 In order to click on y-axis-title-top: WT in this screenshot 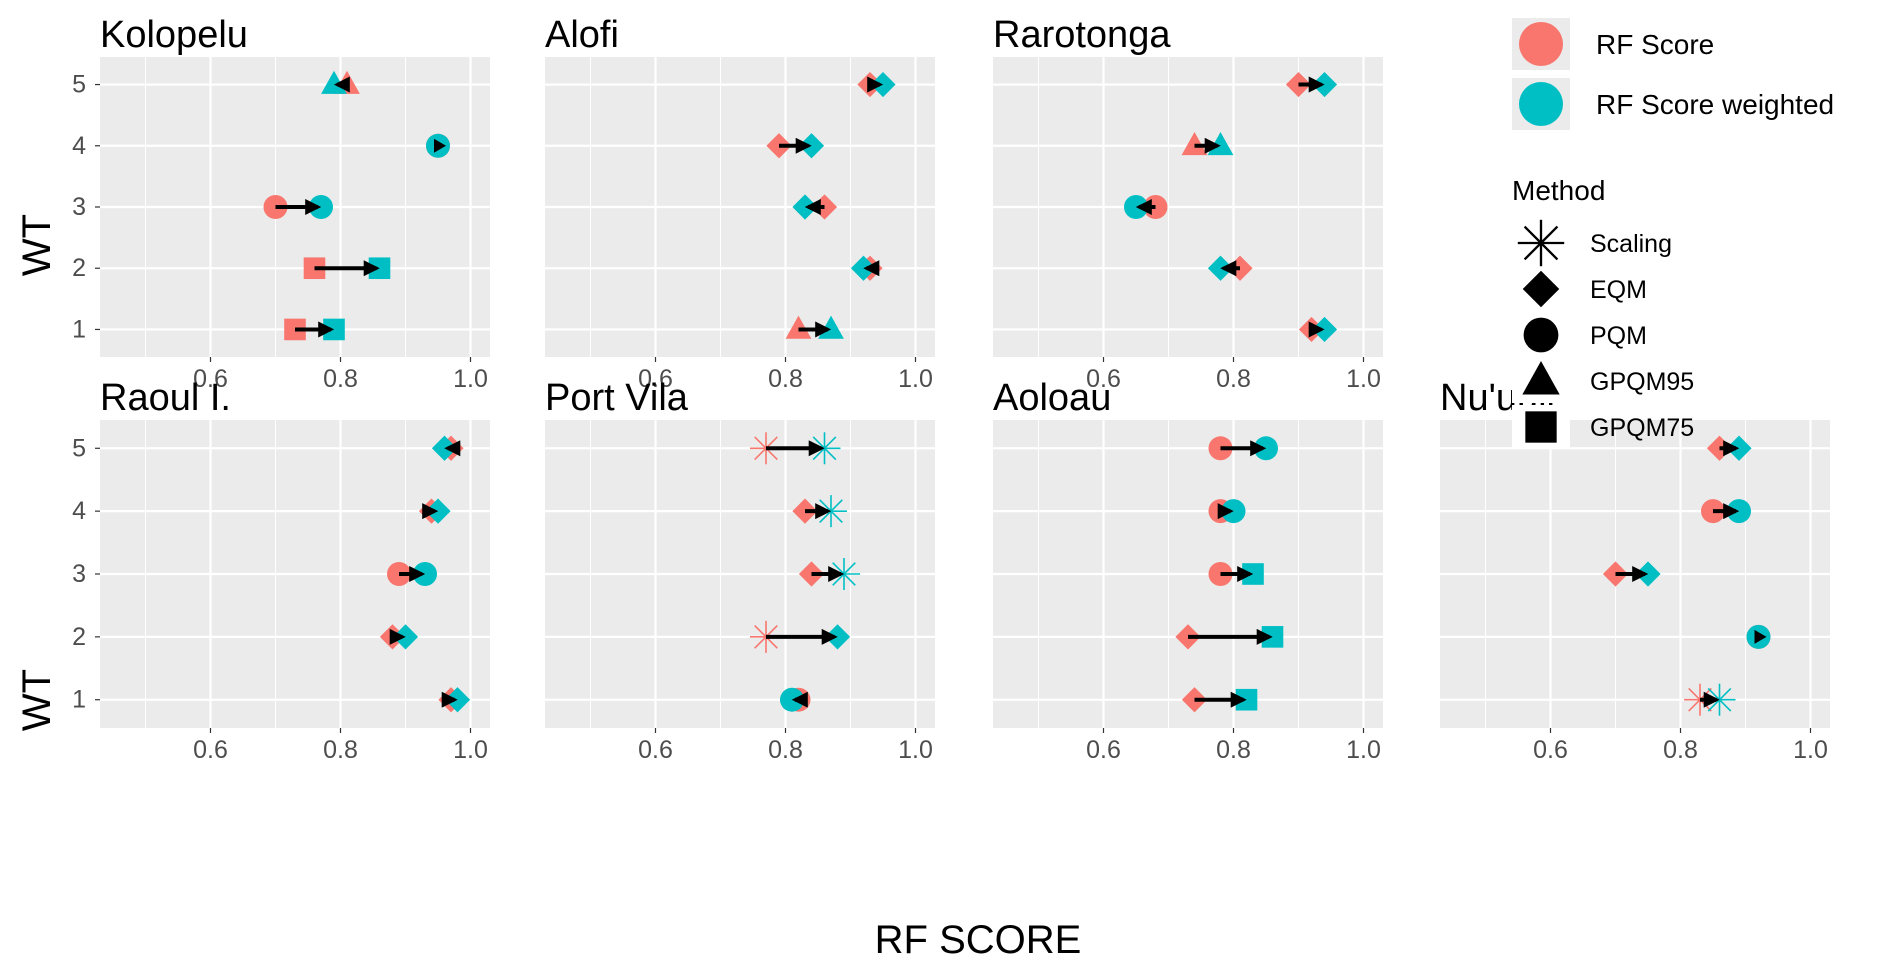, I will do `click(37, 245)`.